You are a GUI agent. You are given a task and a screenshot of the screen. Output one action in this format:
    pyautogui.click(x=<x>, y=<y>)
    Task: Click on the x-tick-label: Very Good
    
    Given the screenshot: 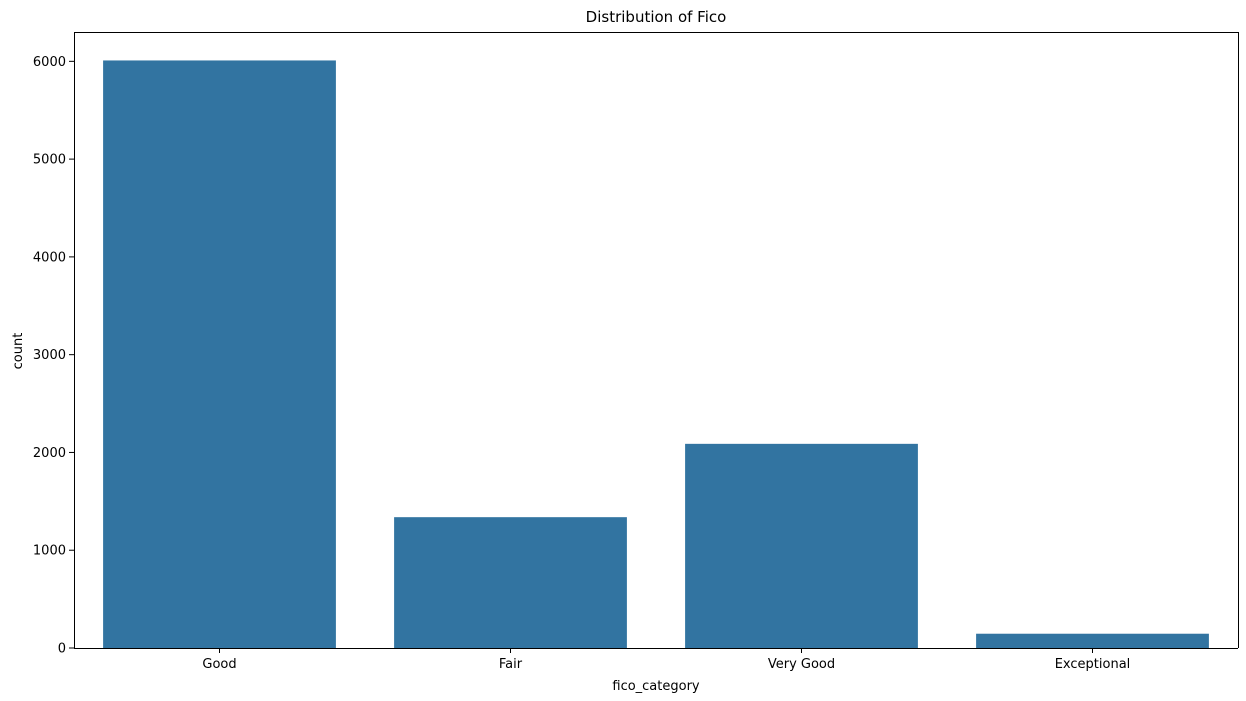 What is the action you would take?
    pyautogui.click(x=801, y=664)
    